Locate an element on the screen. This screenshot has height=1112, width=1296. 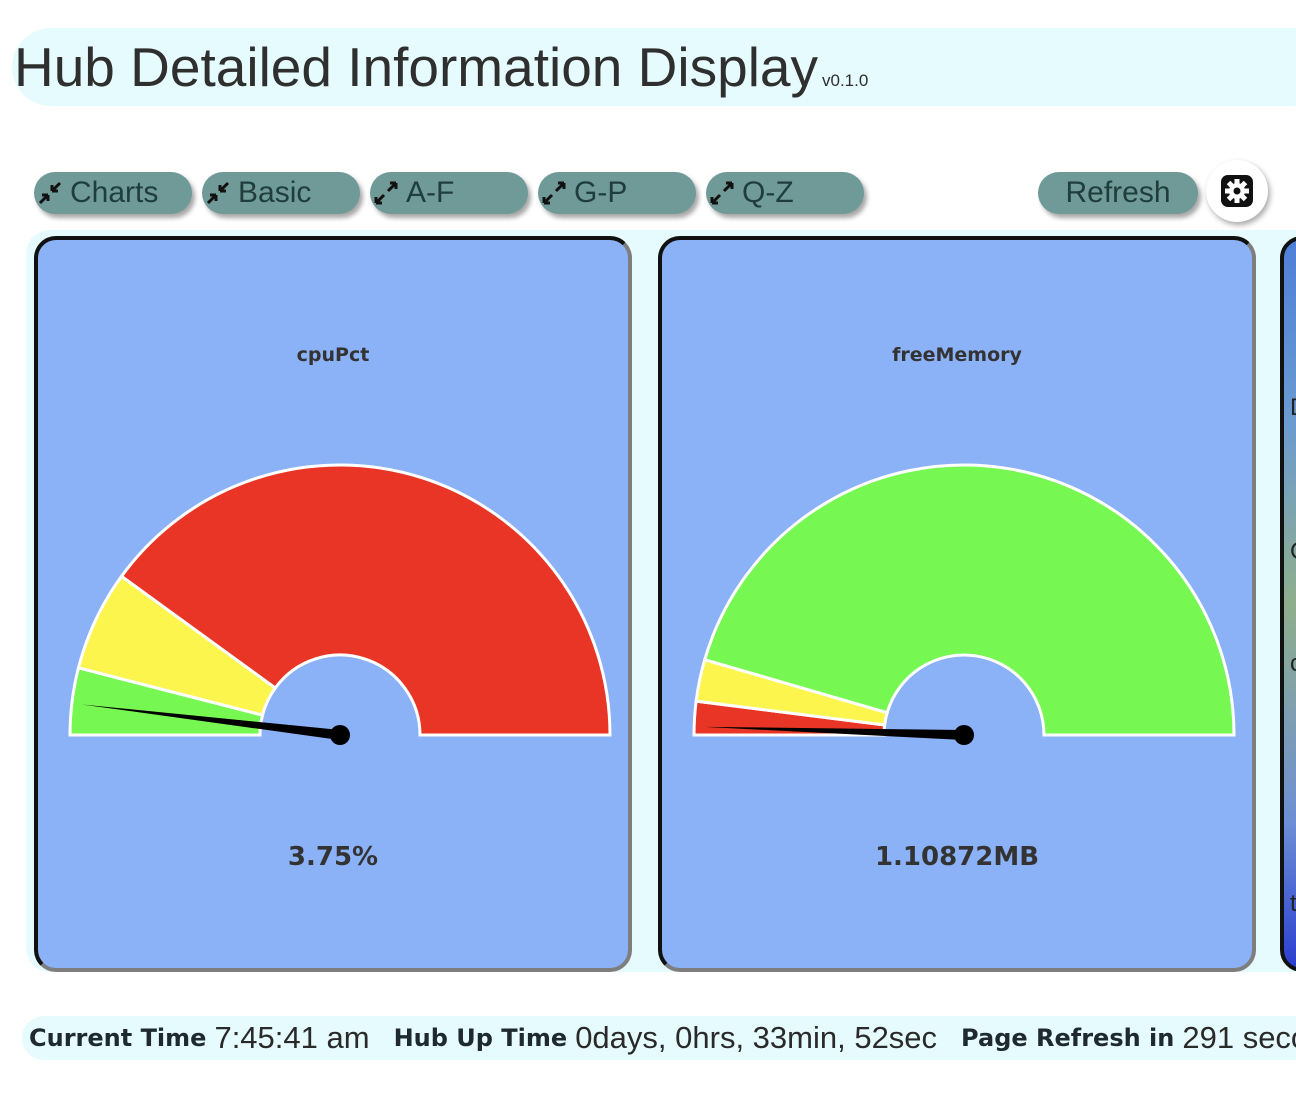
page-refresh-value: 291 seconds is located at coordinates (1239, 1037).